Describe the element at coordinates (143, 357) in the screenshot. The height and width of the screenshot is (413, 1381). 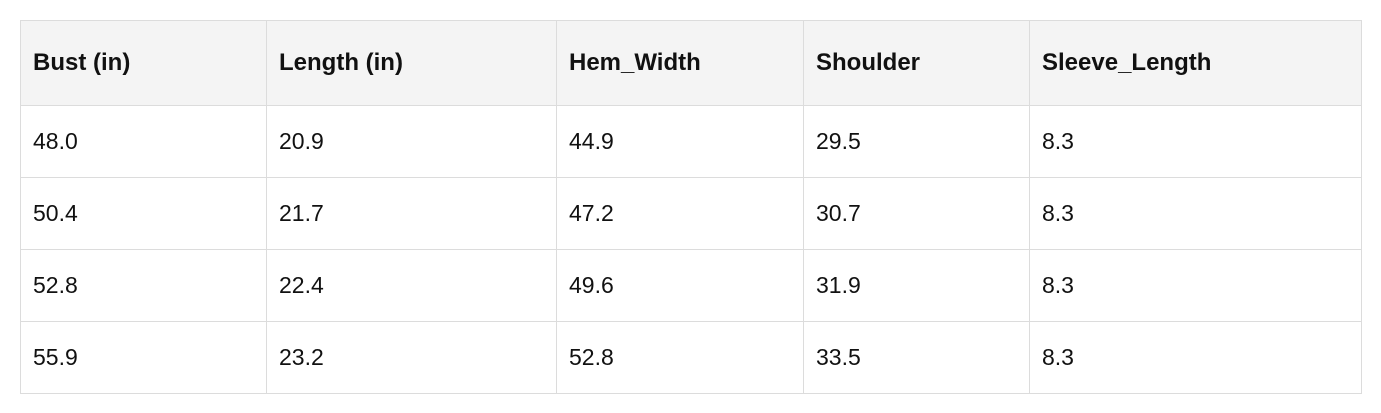
I see `table-cell: 55.9` at that location.